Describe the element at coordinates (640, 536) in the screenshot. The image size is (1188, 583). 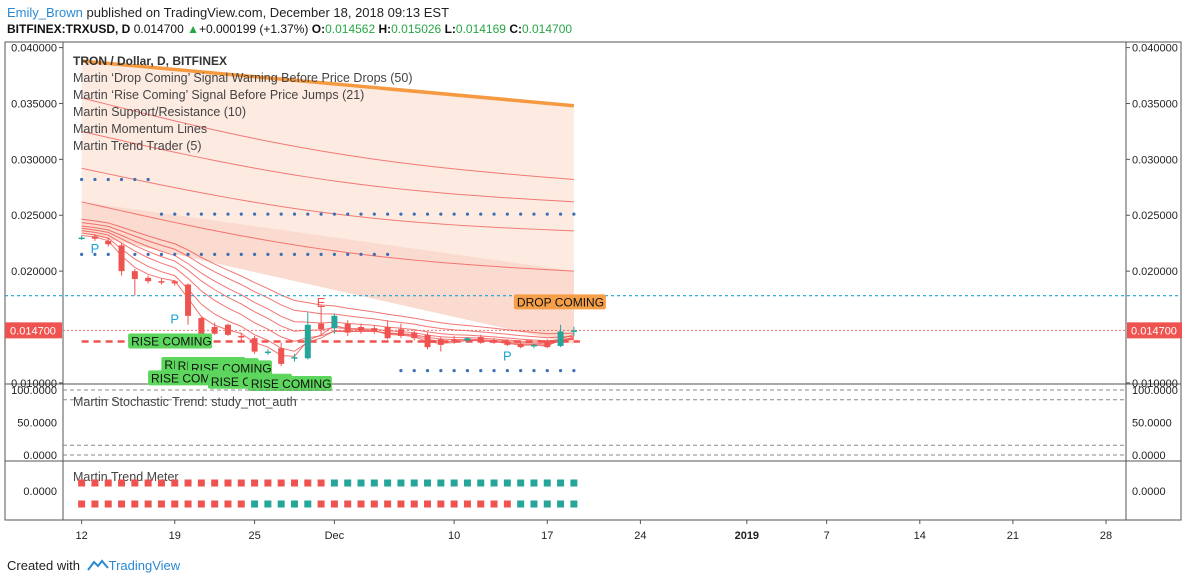
I see `x-tick-label: 24` at that location.